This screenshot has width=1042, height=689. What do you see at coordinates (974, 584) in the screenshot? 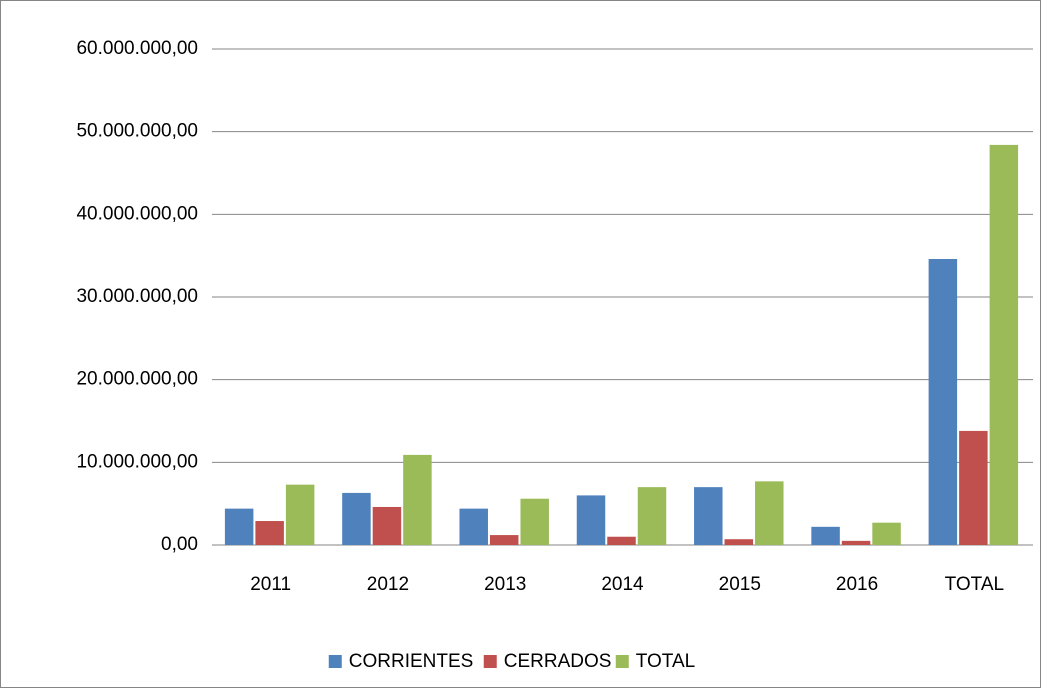
I see `x-tick-label: TOTAL` at bounding box center [974, 584].